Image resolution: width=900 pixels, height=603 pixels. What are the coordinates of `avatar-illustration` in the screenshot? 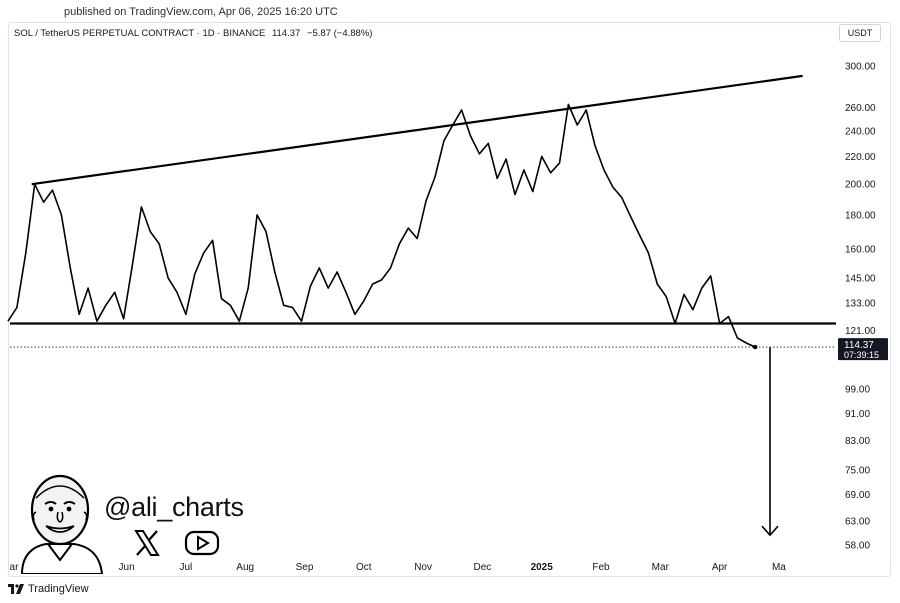 It's located at (62, 524).